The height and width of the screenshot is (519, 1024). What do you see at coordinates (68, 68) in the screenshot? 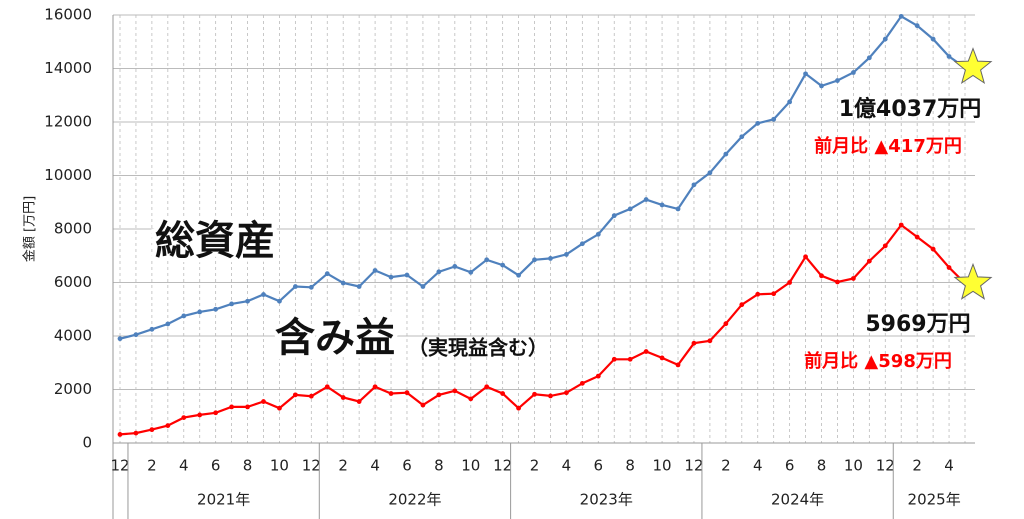
I see `y-tick-label: 14000` at bounding box center [68, 68].